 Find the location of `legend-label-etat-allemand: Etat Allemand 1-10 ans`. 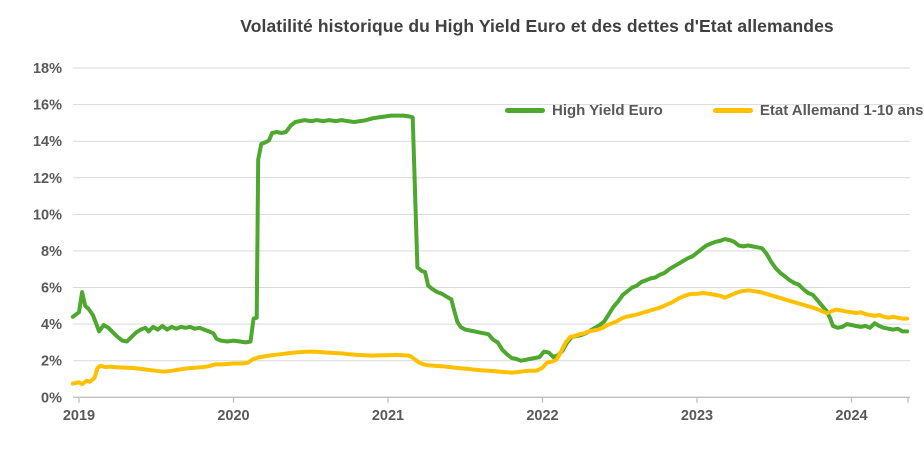

legend-label-etat-allemand: Etat Allemand 1-10 ans is located at coordinates (841, 110).